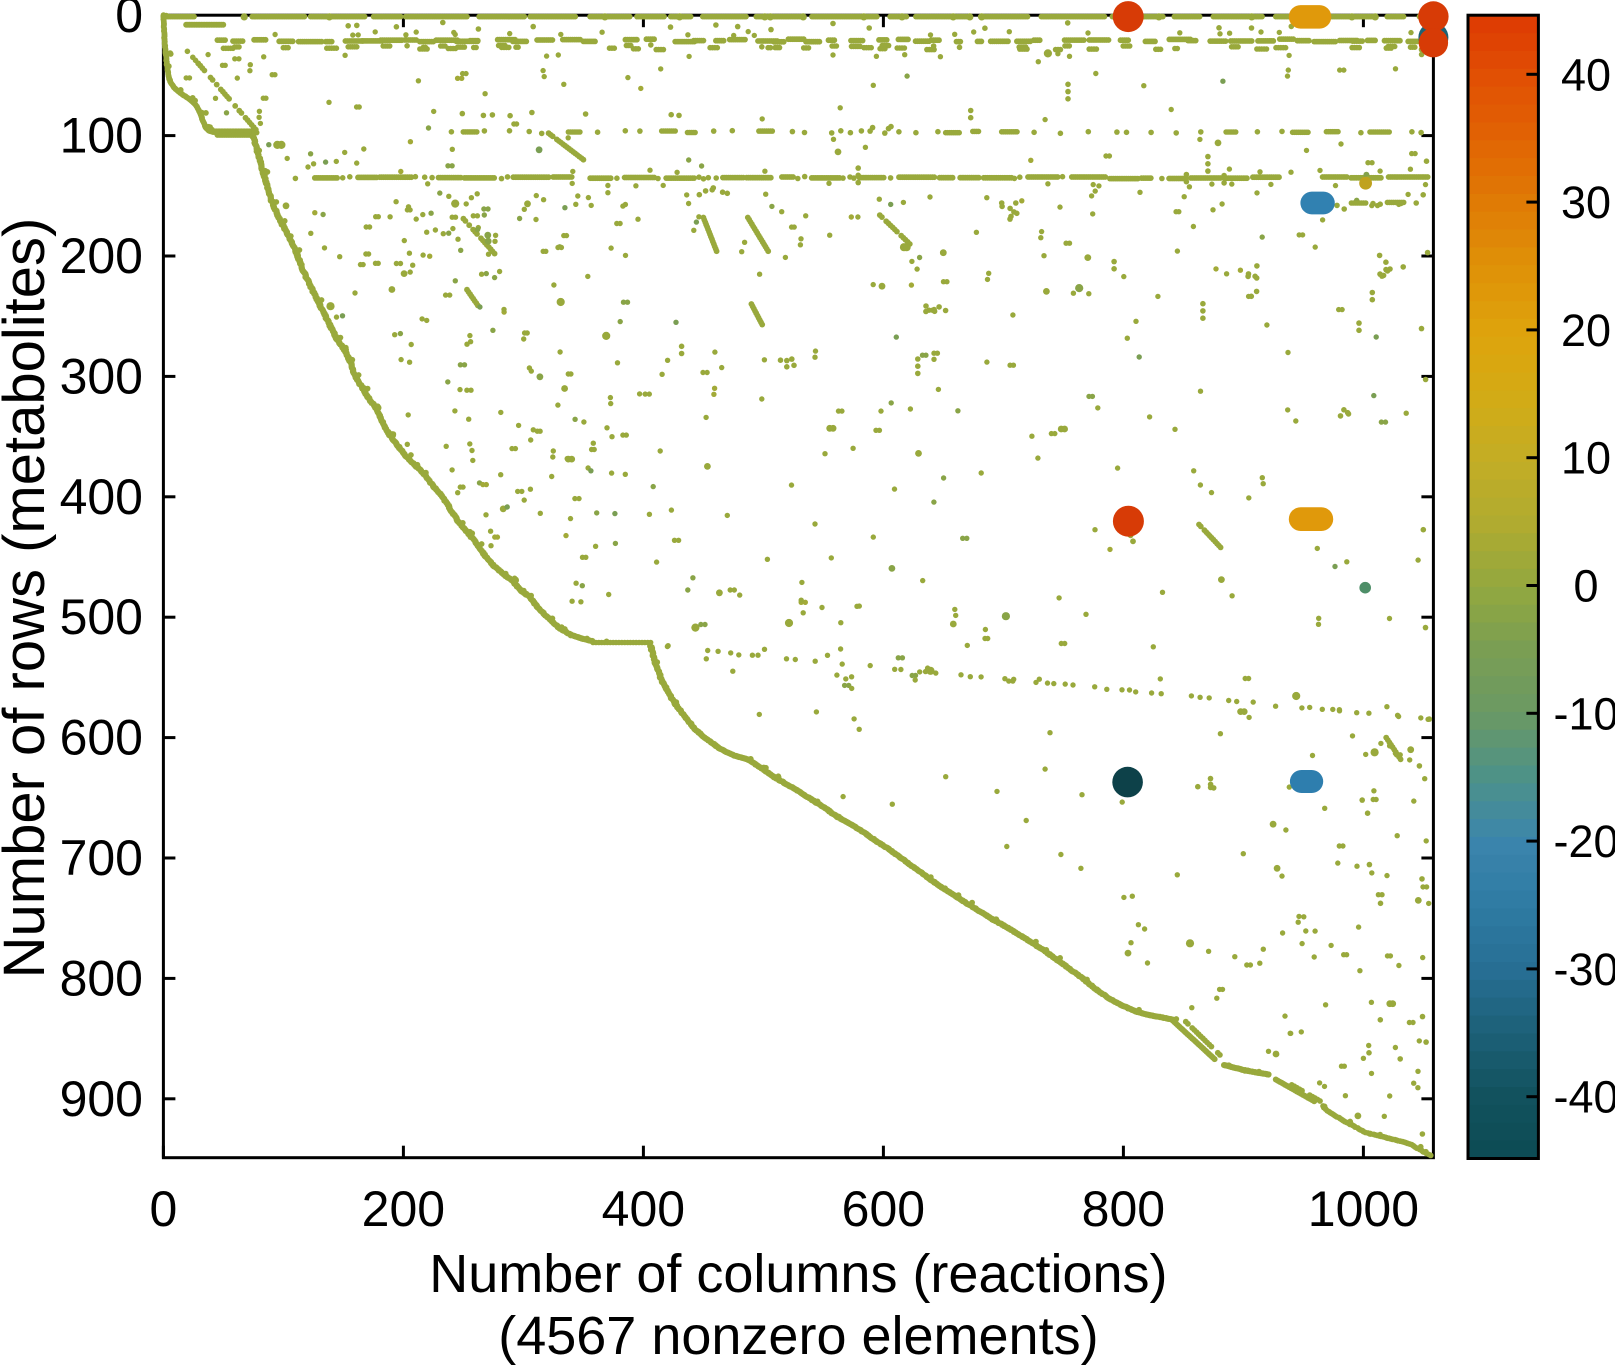 This screenshot has width=1615, height=1370. What do you see at coordinates (101, 376) in the screenshot?
I see `svg-text: 300` at bounding box center [101, 376].